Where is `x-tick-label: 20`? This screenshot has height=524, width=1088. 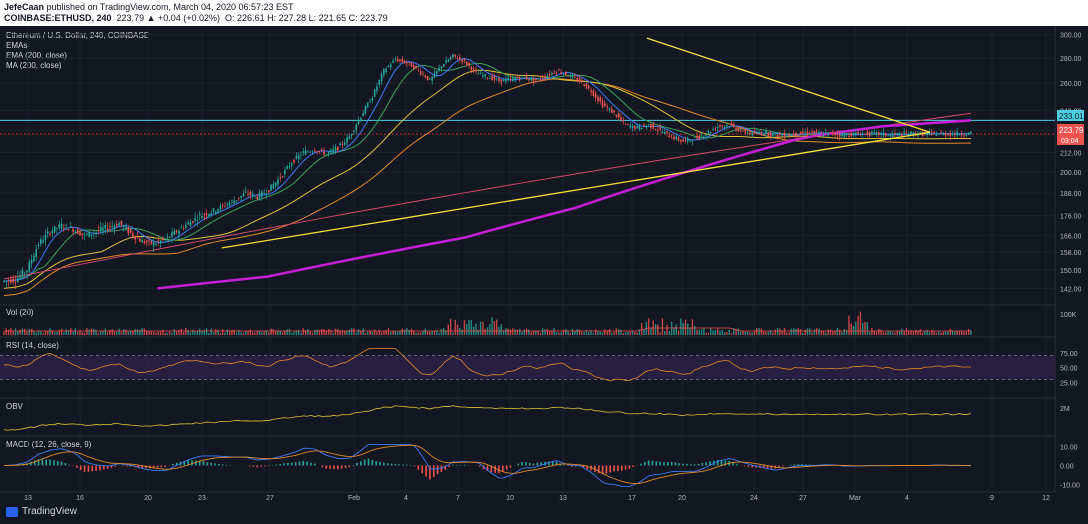 x-tick-label: 20 is located at coordinates (148, 498).